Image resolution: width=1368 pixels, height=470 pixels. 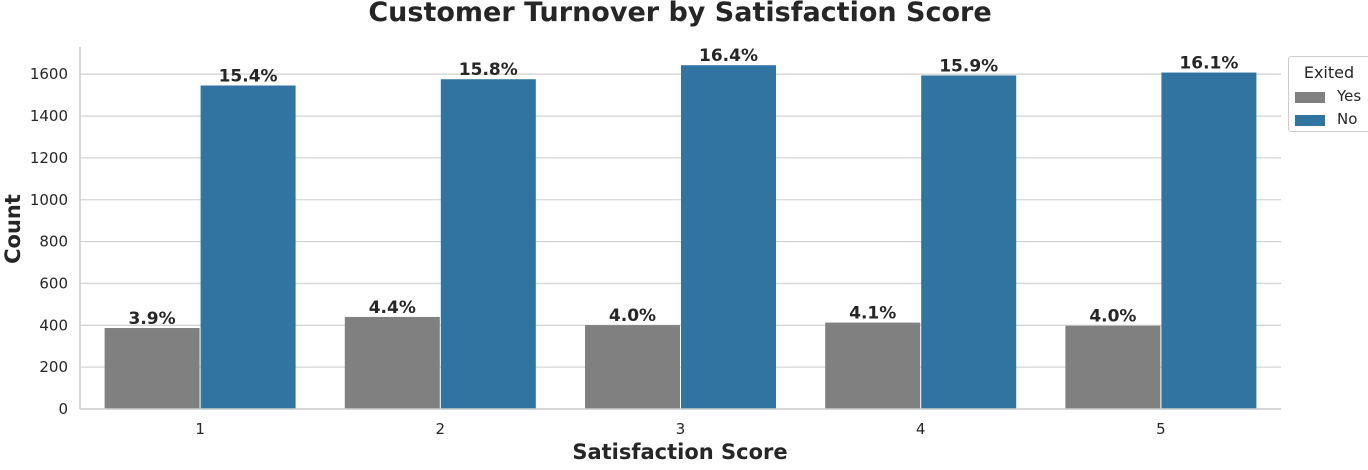 I want to click on chart-title: Customer Turnover by Satisfaction Score, so click(x=679, y=14).